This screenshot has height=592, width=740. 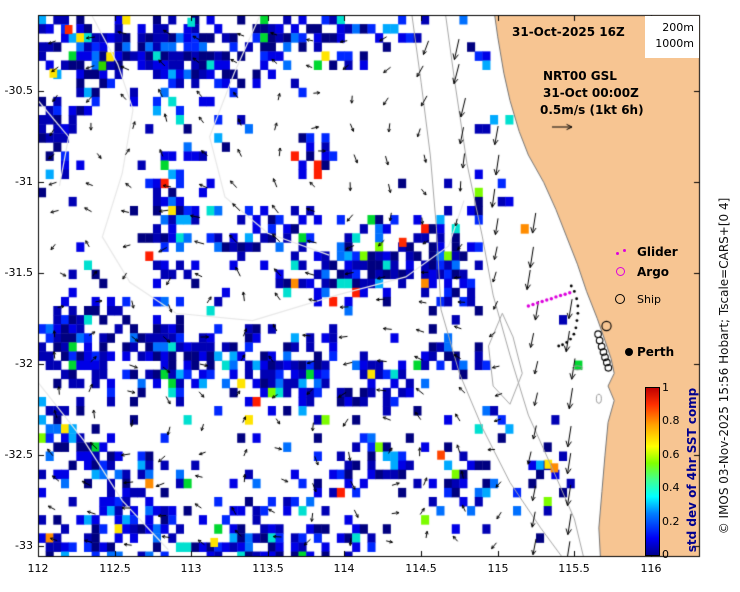 I want to click on x-tick-label: 115.5, so click(x=574, y=568).